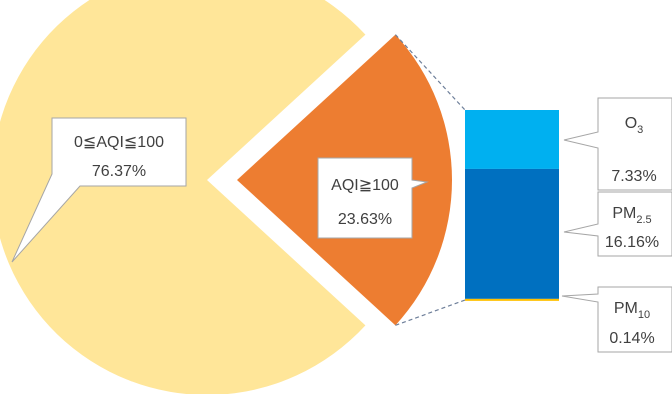 This screenshot has width=672, height=394. I want to click on callout-o3: O3 7.33%, so click(617, 144).